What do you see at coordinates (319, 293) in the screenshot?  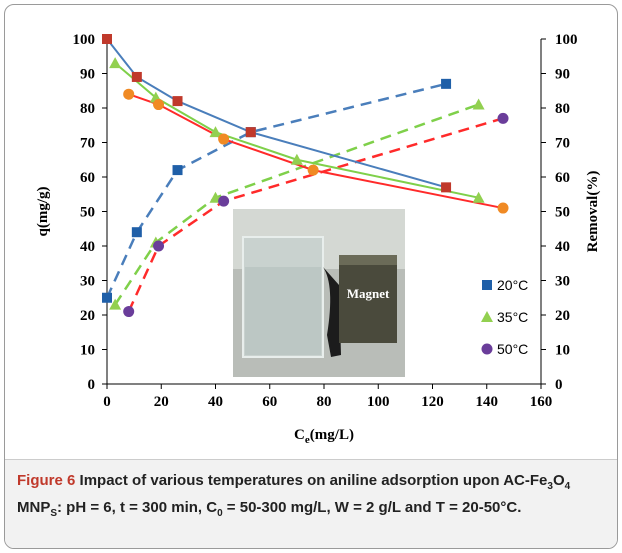 I see `inset-photo: Magnet` at bounding box center [319, 293].